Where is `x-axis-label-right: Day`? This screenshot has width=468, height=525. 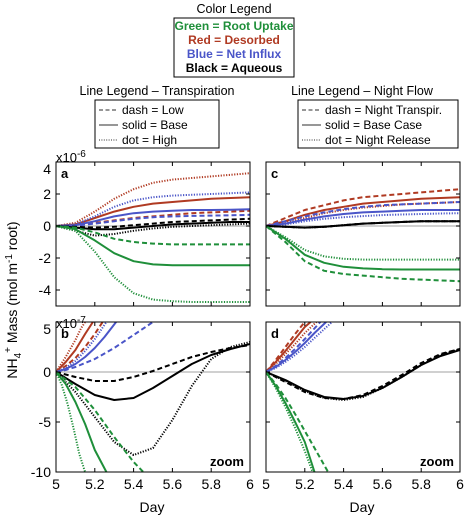 x-axis-label-right: Day is located at coordinates (362, 507).